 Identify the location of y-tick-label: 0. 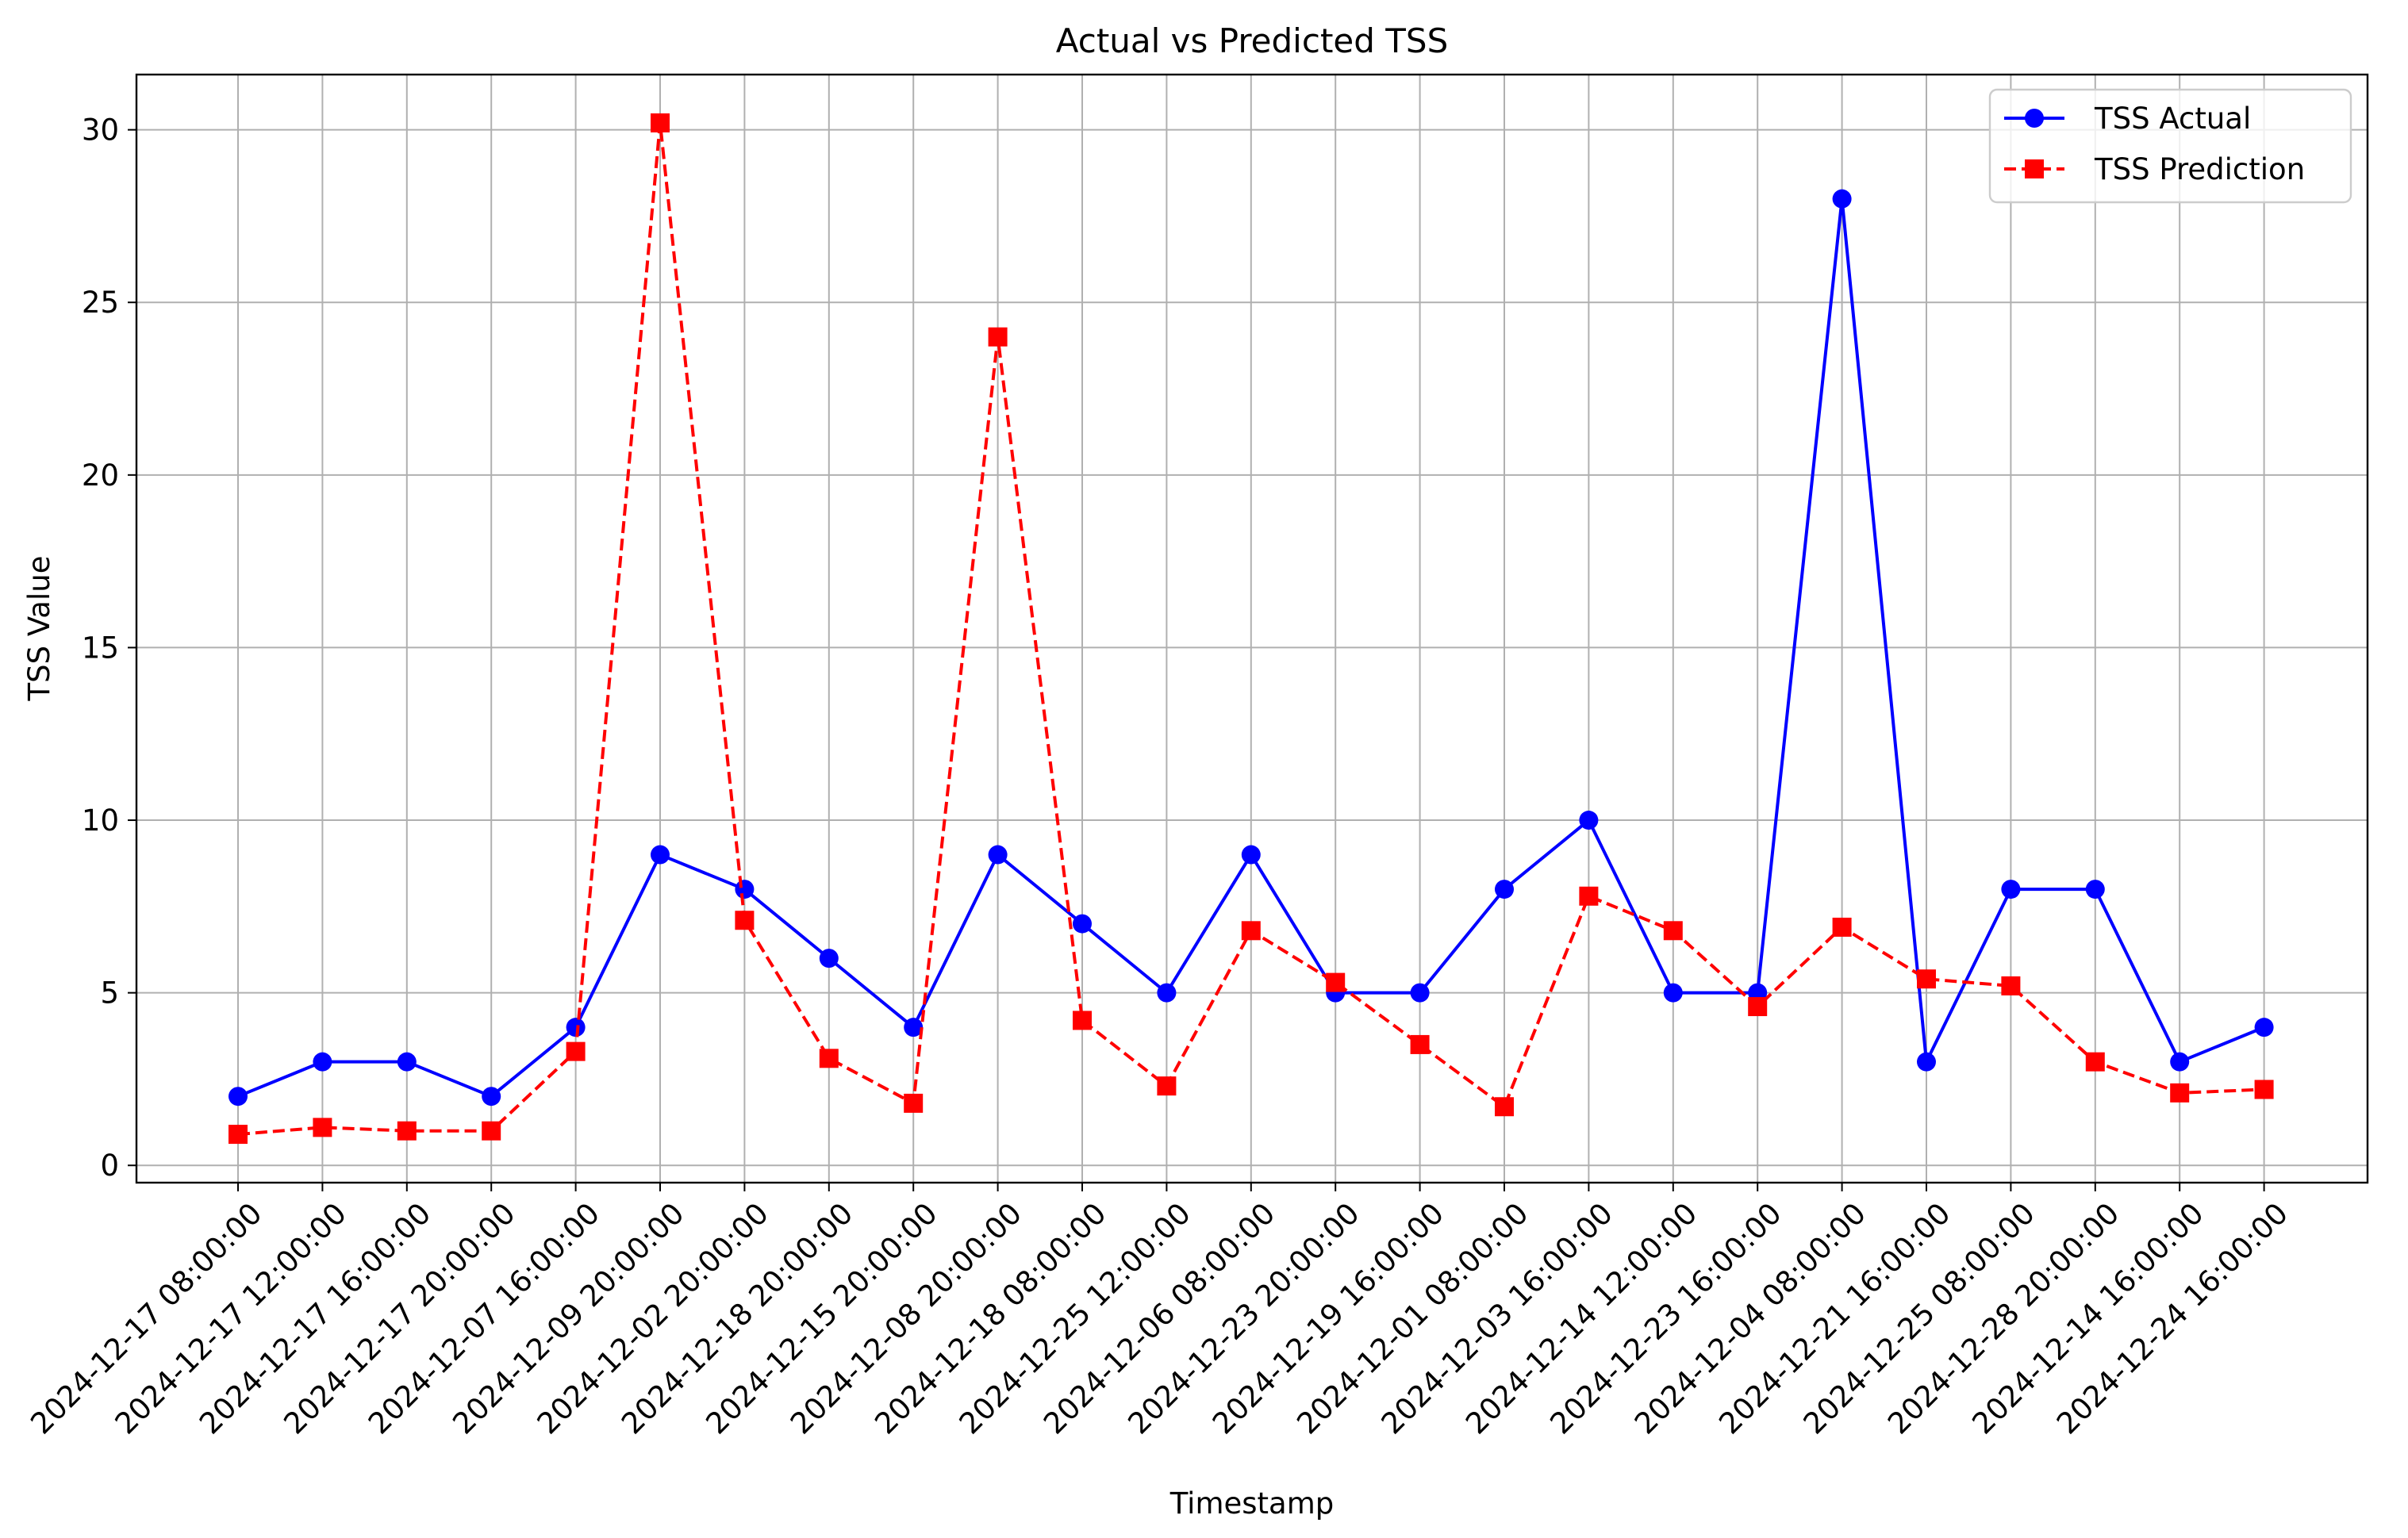
(110, 1166).